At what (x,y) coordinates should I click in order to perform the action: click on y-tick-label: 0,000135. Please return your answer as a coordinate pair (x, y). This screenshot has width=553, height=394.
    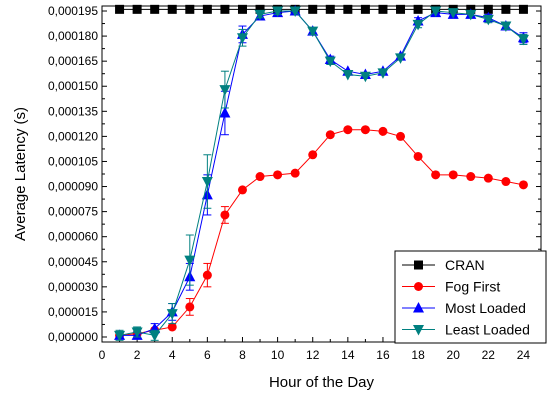
    Looking at the image, I should click on (73, 111).